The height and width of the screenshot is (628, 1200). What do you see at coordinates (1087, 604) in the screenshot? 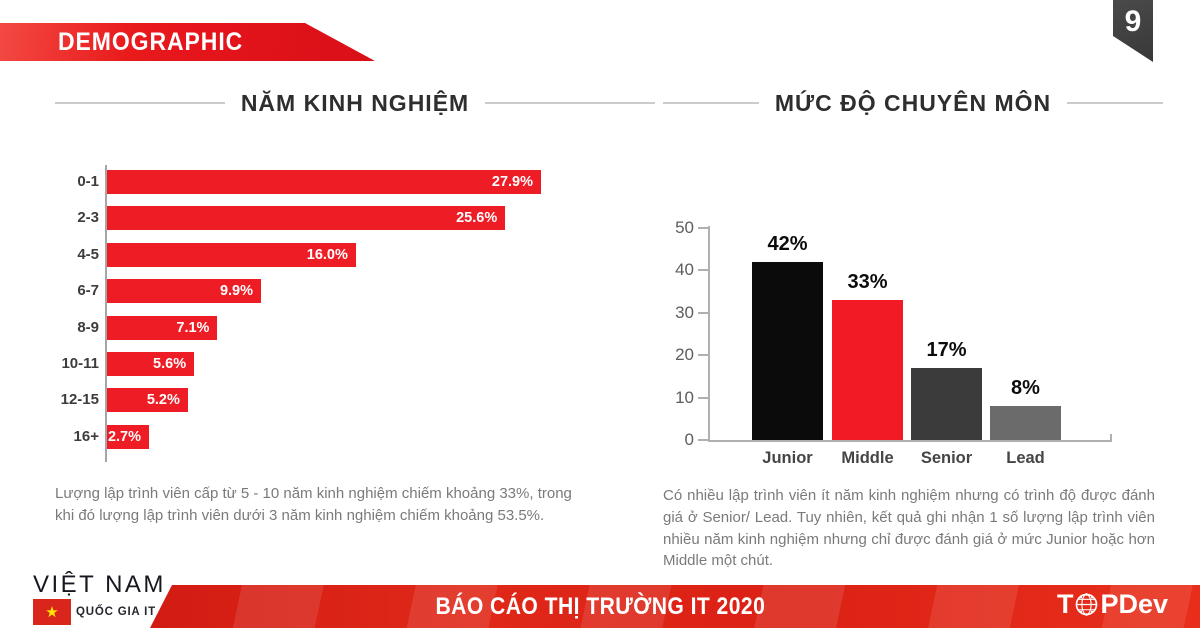
I see `topdev-globe-icon` at bounding box center [1087, 604].